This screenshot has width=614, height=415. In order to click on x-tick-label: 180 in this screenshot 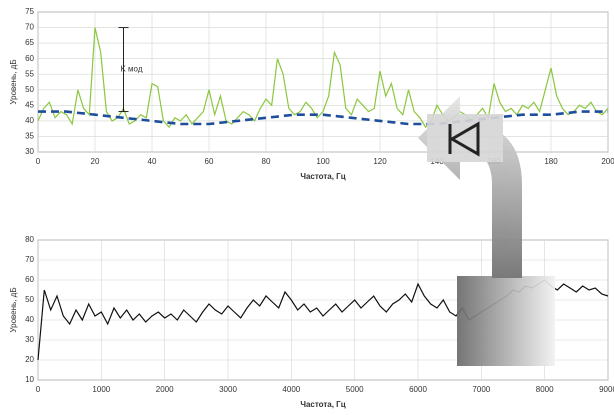, I will do `click(551, 161)`.